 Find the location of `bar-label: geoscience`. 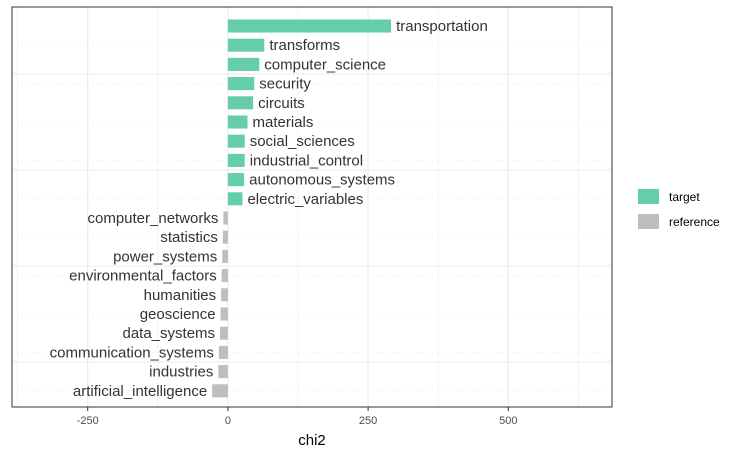

bar-label: geoscience is located at coordinates (178, 314).